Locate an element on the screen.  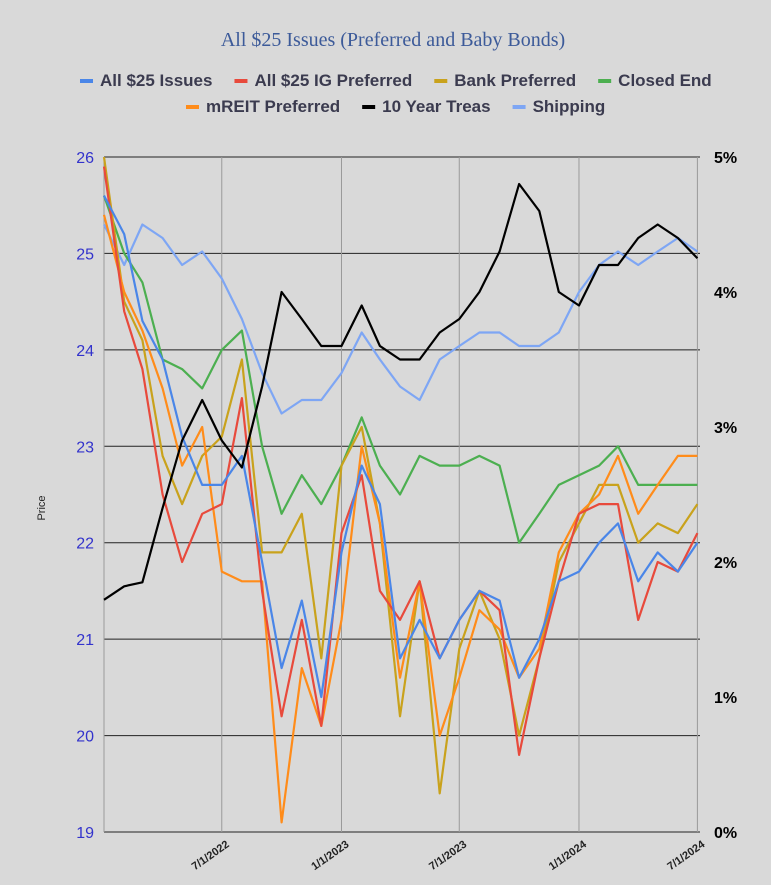
legend-item: 10 Year Treas is located at coordinates (426, 106).